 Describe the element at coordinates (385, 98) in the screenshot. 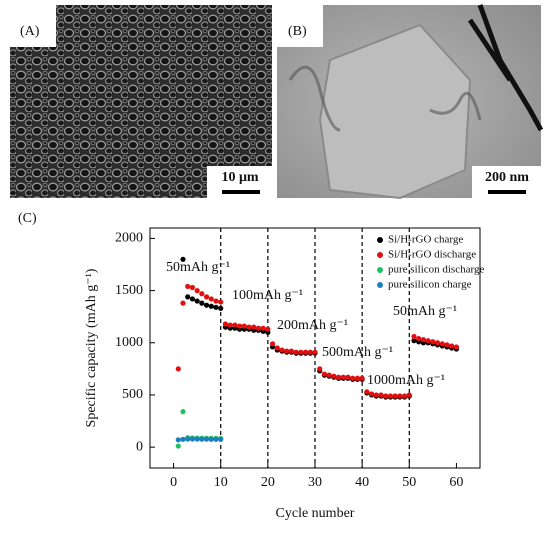

I see `debris` at that location.